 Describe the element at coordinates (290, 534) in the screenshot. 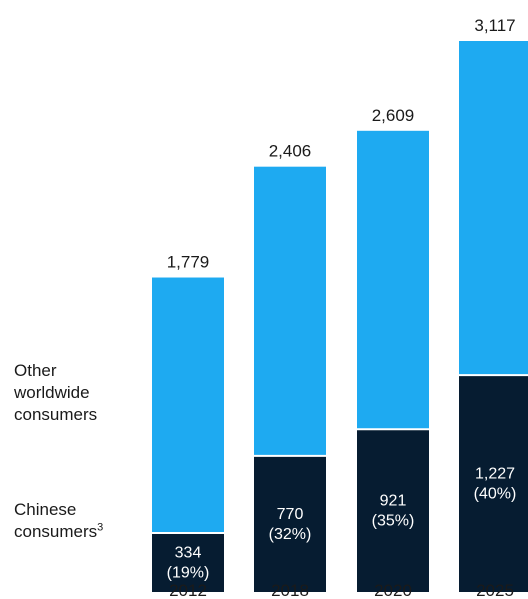

I see `segment-label-line: (32%)` at that location.